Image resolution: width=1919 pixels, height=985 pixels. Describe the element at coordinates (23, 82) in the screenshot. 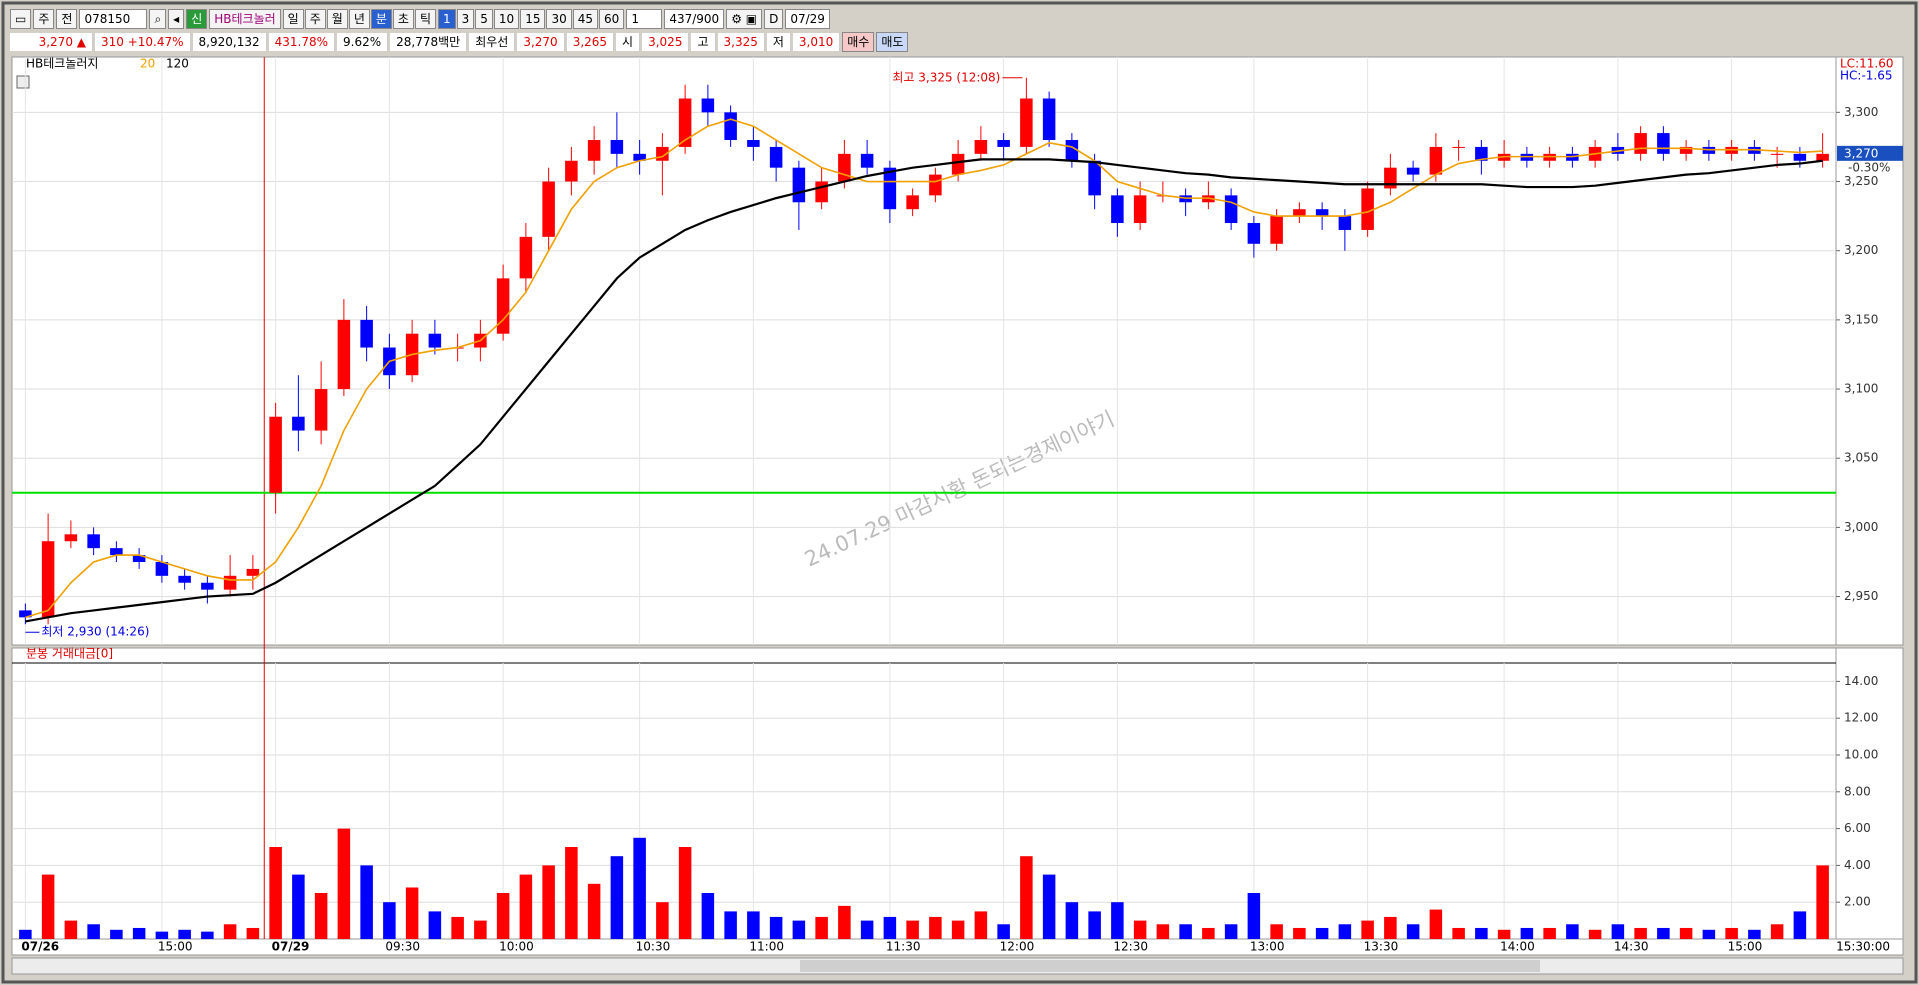

I see `panel-icon` at that location.